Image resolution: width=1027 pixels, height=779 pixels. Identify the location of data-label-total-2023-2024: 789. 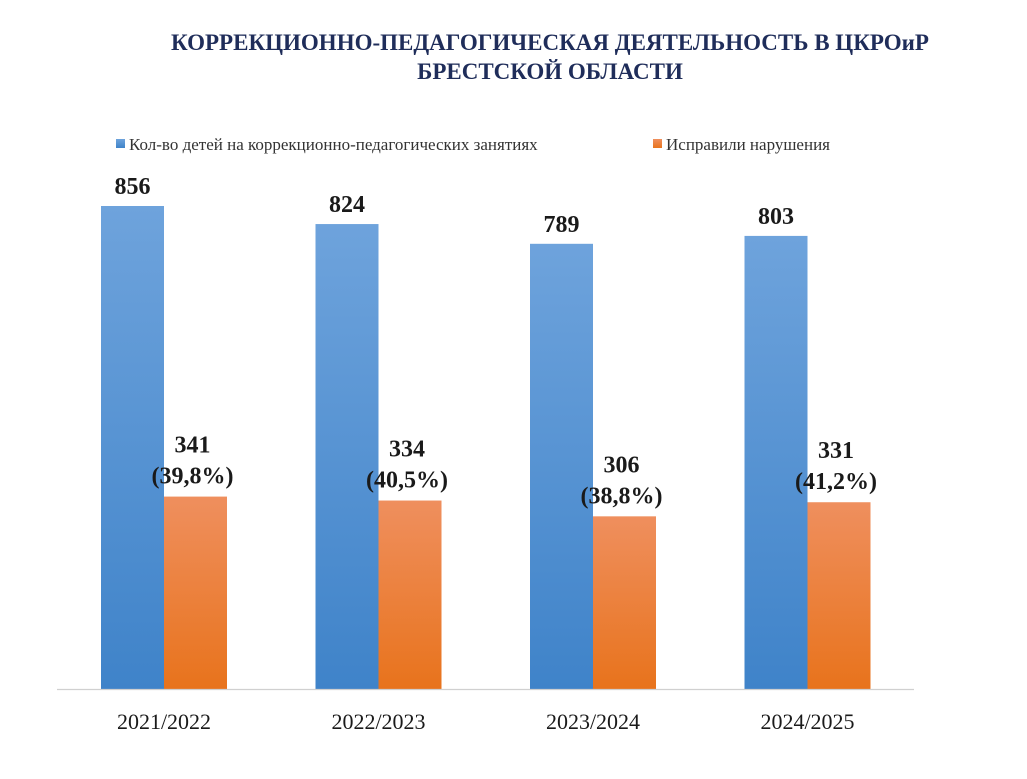
(562, 225).